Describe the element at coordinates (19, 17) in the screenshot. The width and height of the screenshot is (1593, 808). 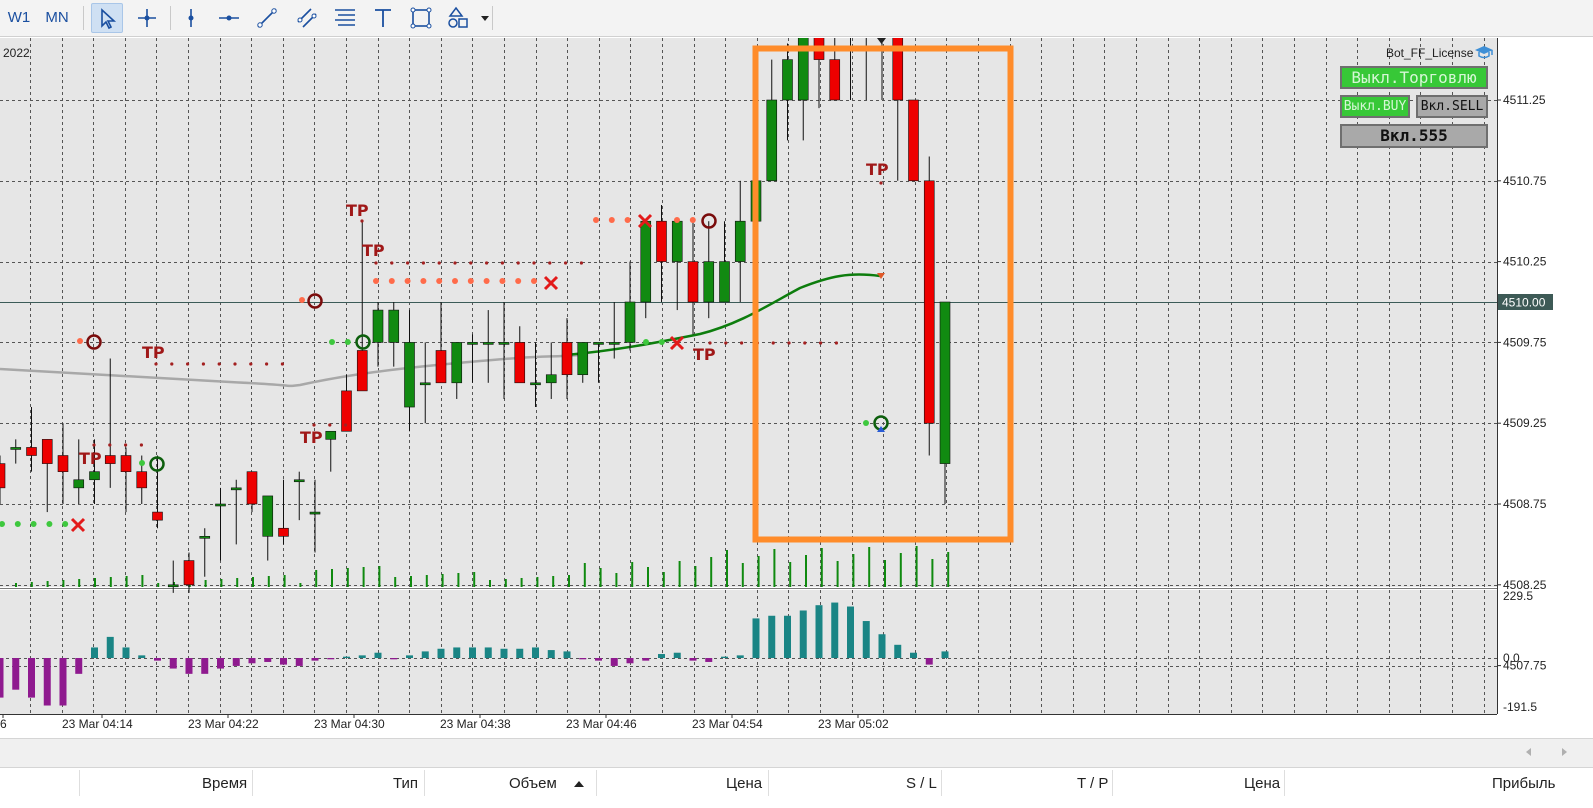
I see `timeframe-w1-button: W1` at that location.